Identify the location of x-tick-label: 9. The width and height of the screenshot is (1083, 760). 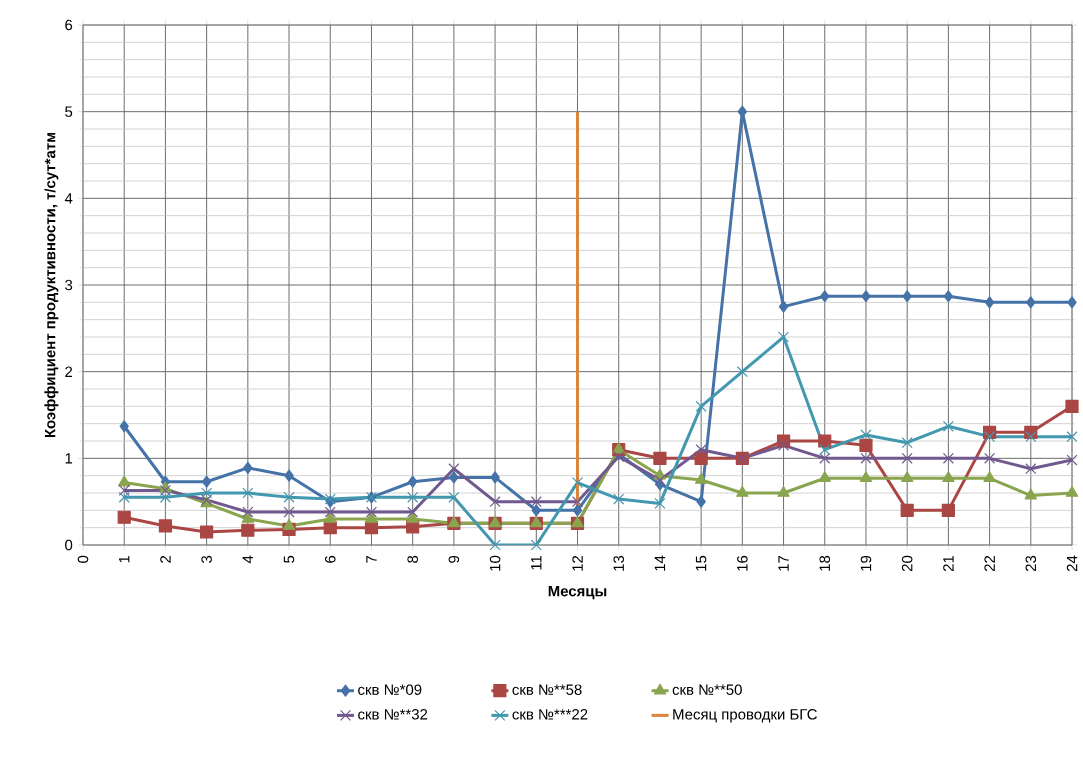
(454, 559).